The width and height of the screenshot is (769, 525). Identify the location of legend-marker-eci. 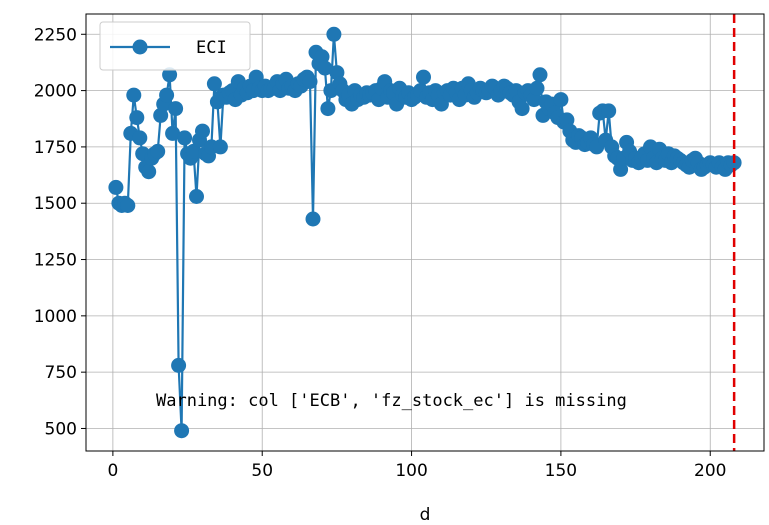
(140, 47).